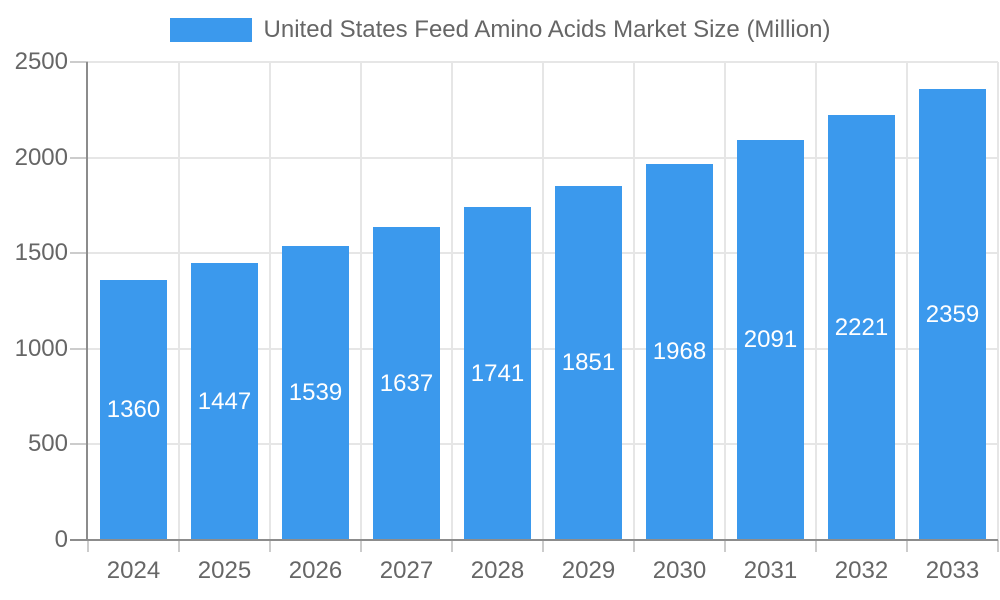  I want to click on y-axis-label: 2500, so click(41, 61).